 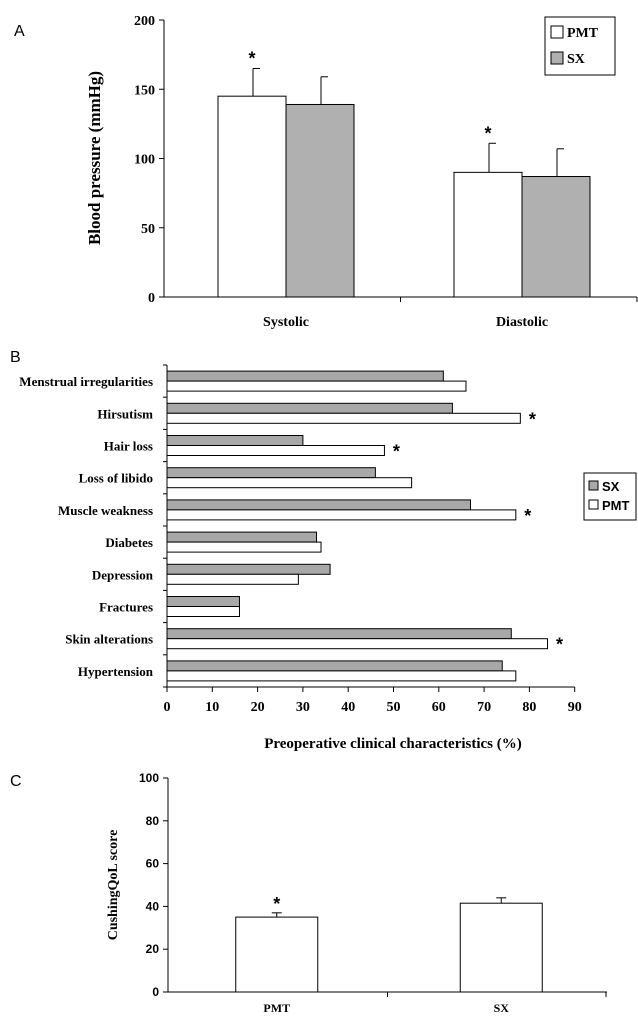 I want to click on y-tick-label: Fractures, so click(x=126, y=607).